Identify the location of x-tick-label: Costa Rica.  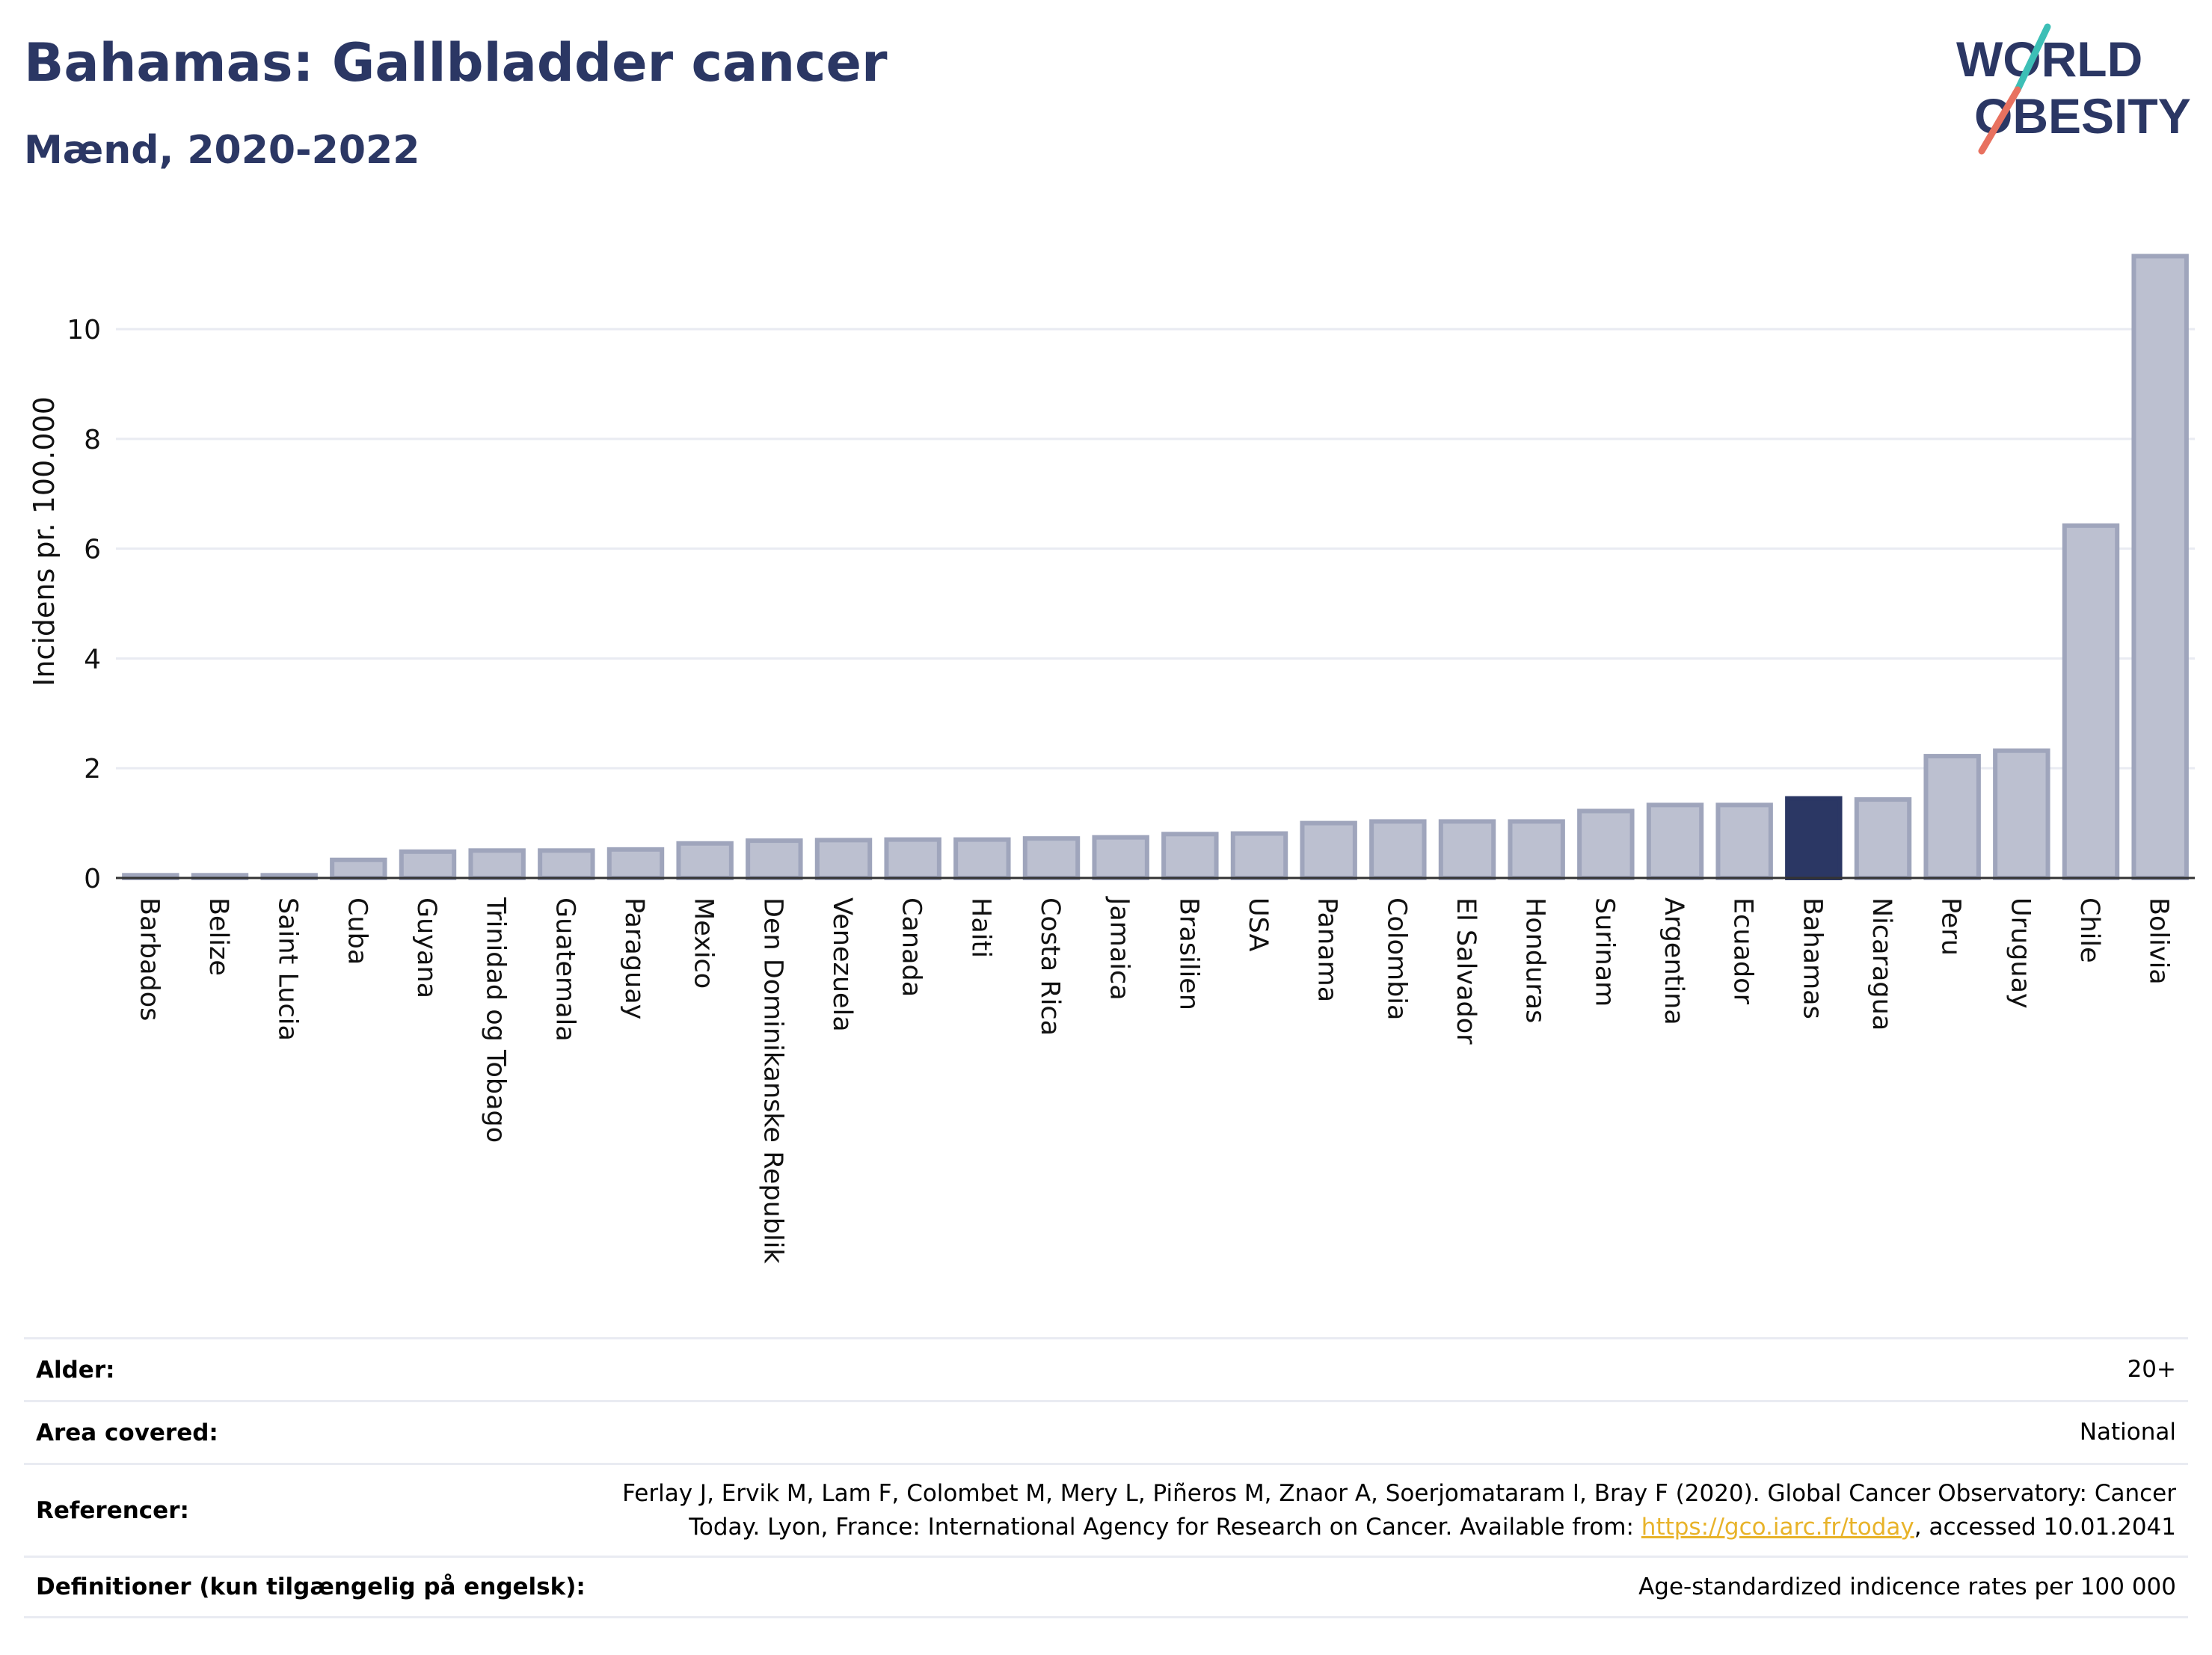
(1050, 966).